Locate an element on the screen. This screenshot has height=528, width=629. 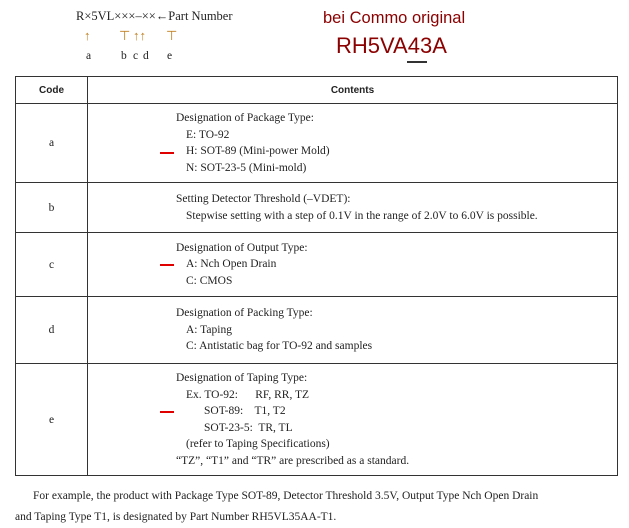
line: Designation of Package Type: is located at coordinates (245, 118).